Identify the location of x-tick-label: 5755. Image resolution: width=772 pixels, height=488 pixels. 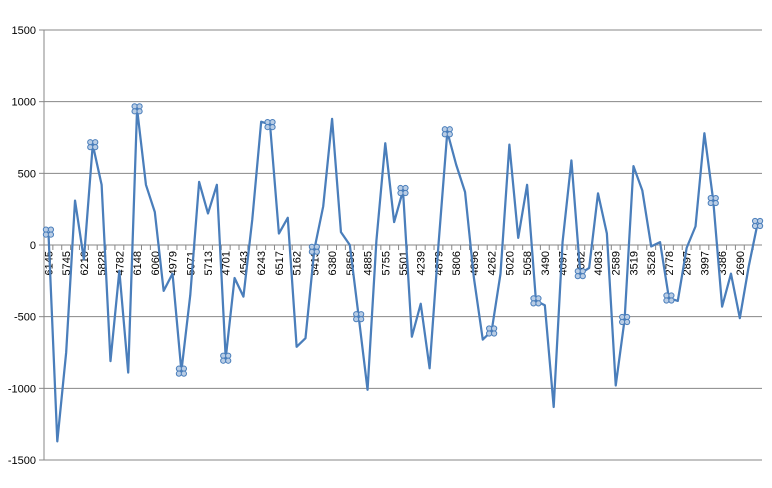
(386, 263).